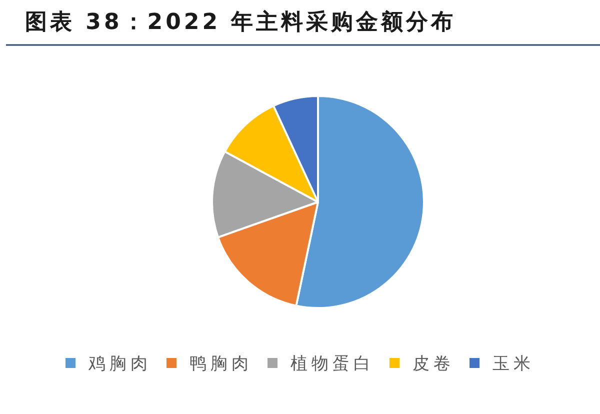 The height and width of the screenshot is (414, 600). I want to click on legend-label: 鸡胸肉, so click(120, 364).